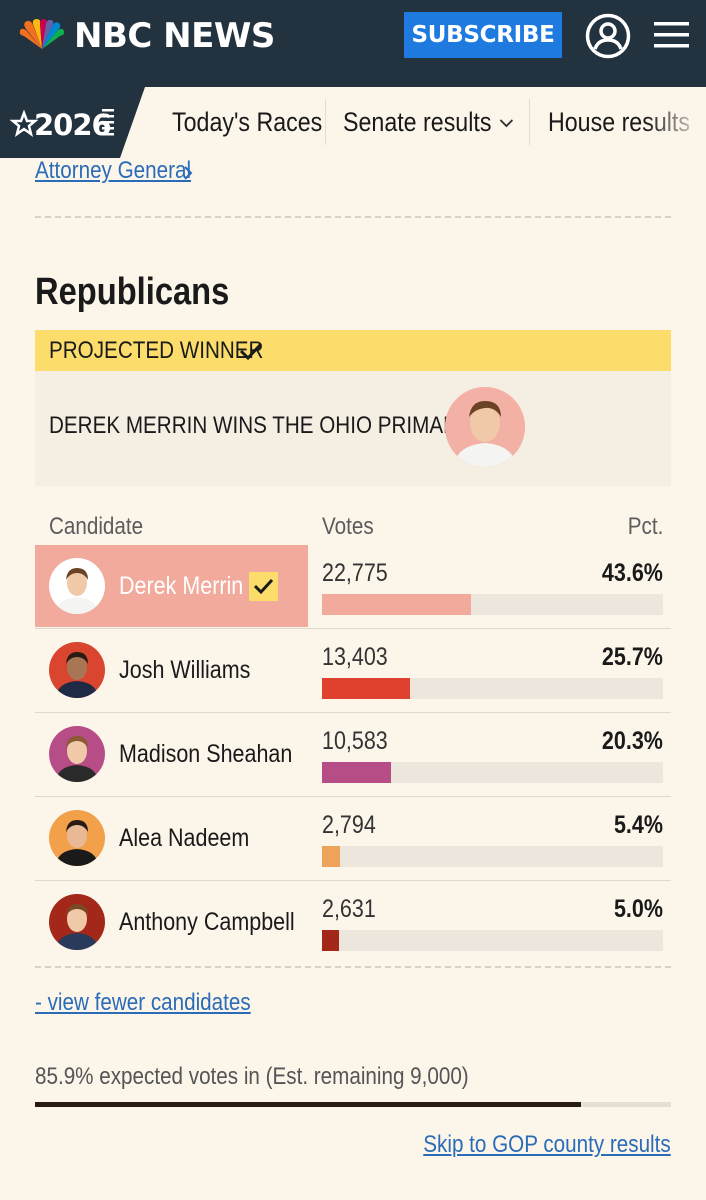 The width and height of the screenshot is (706, 1200). I want to click on candidate-name: Josh Williams, so click(195, 670).